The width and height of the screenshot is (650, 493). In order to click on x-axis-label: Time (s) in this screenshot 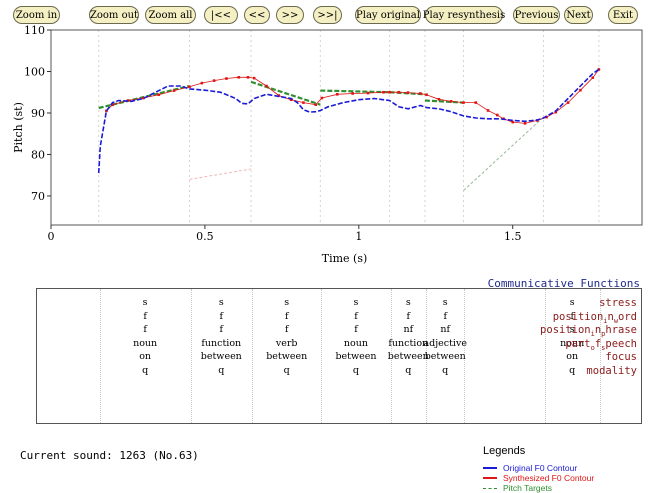, I will do `click(345, 258)`.